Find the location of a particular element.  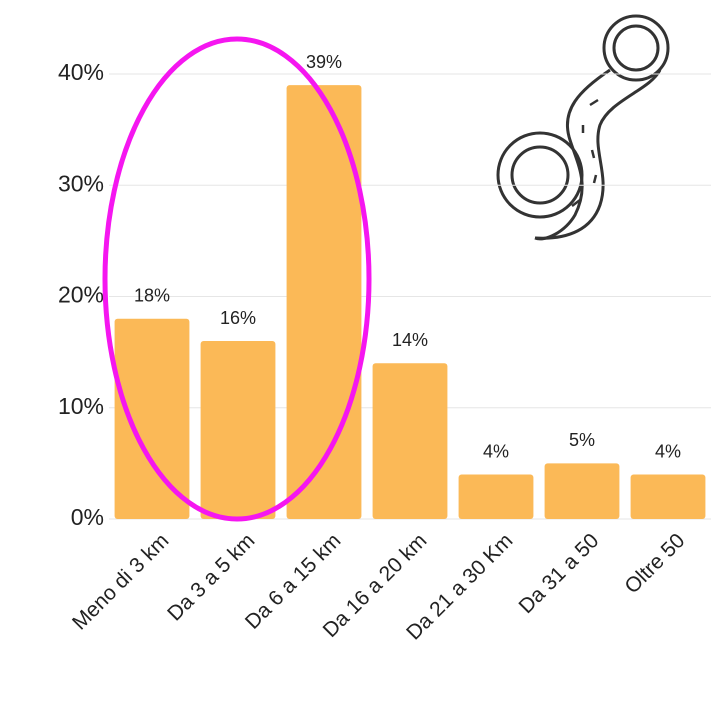

value-label: 16% is located at coordinates (238, 318).